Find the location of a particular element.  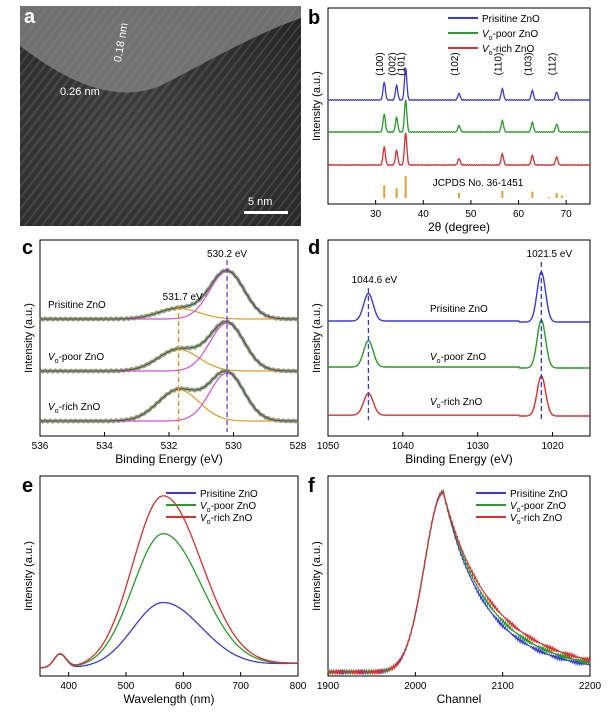

panel-label-a: a is located at coordinates (30, 17).